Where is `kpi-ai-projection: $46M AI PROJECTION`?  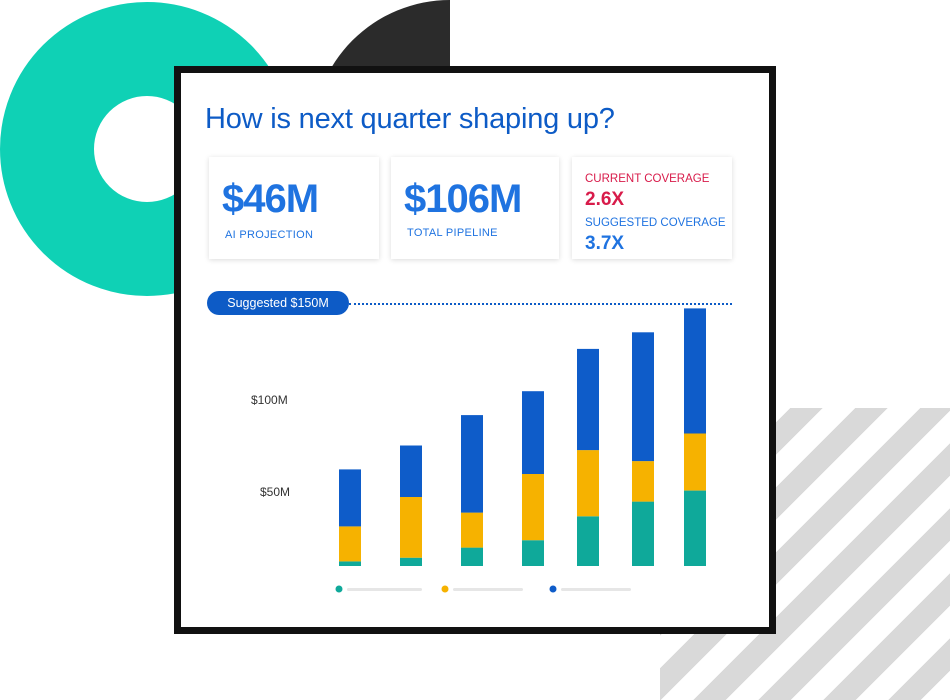
kpi-ai-projection: $46M AI PROJECTION is located at coordinates (294, 208).